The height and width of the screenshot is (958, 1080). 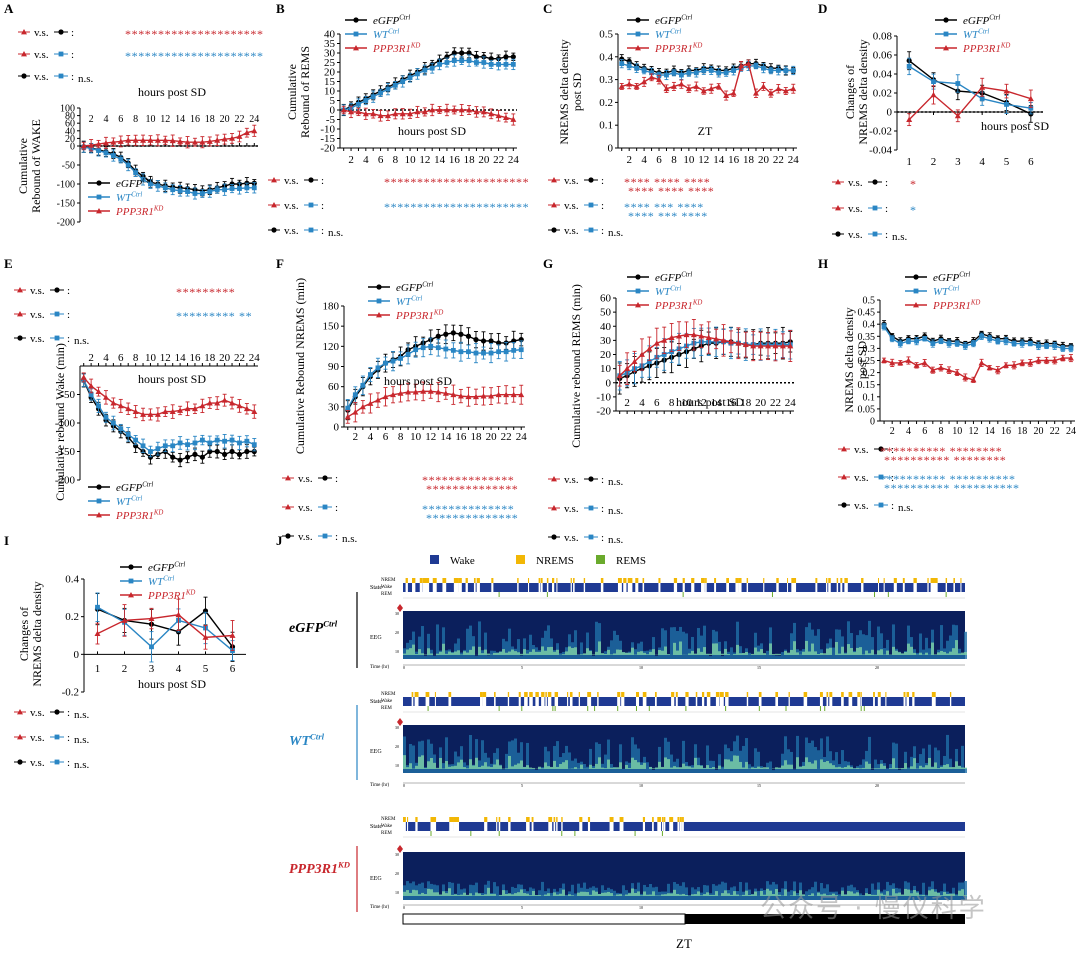 What do you see at coordinates (195, 358) in the screenshot?
I see `x-tick-label: 16` at bounding box center [195, 358].